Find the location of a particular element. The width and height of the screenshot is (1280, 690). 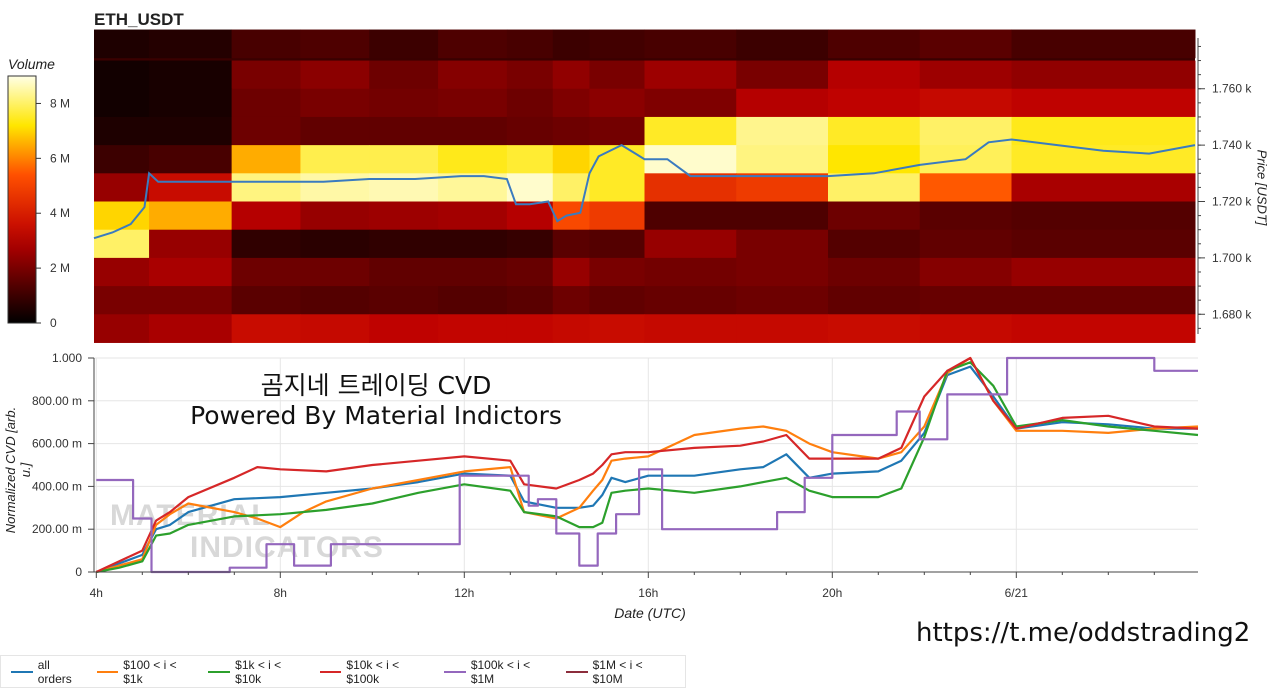

legend-label: $1k < i < $10k is located at coordinates (258, 671).